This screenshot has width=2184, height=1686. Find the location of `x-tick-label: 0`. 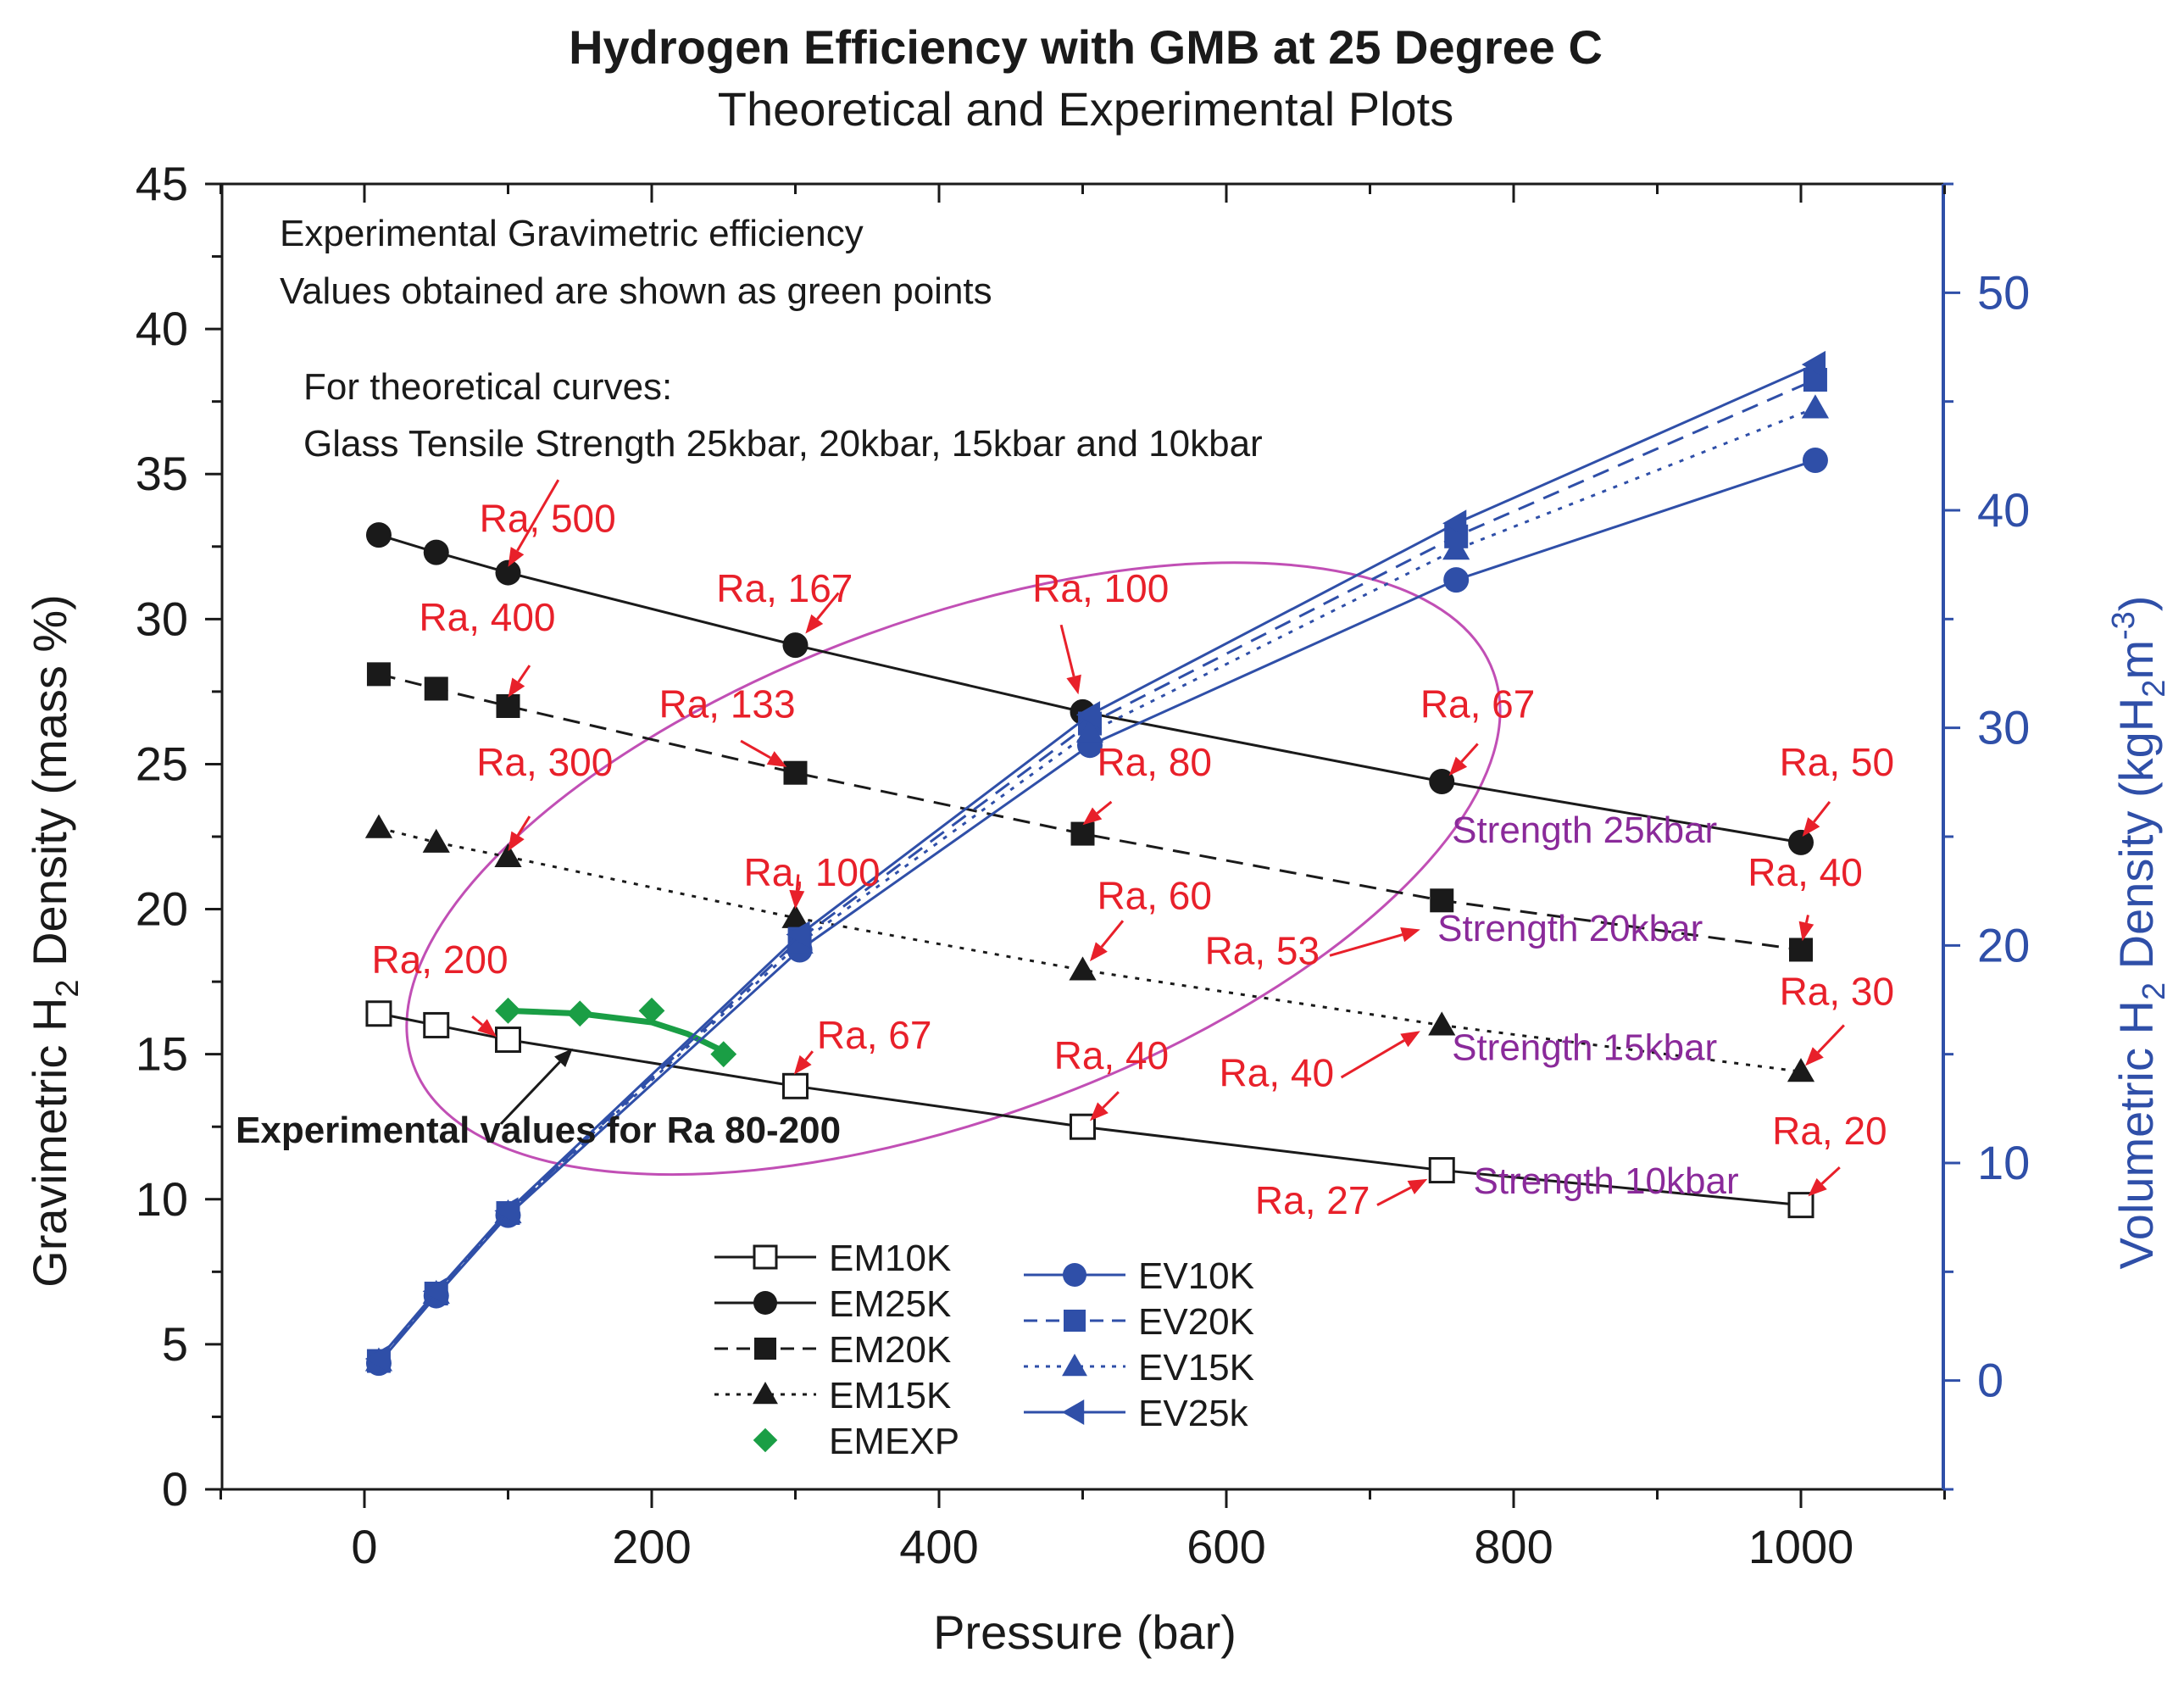

x-tick-label: 0 is located at coordinates (364, 1546).